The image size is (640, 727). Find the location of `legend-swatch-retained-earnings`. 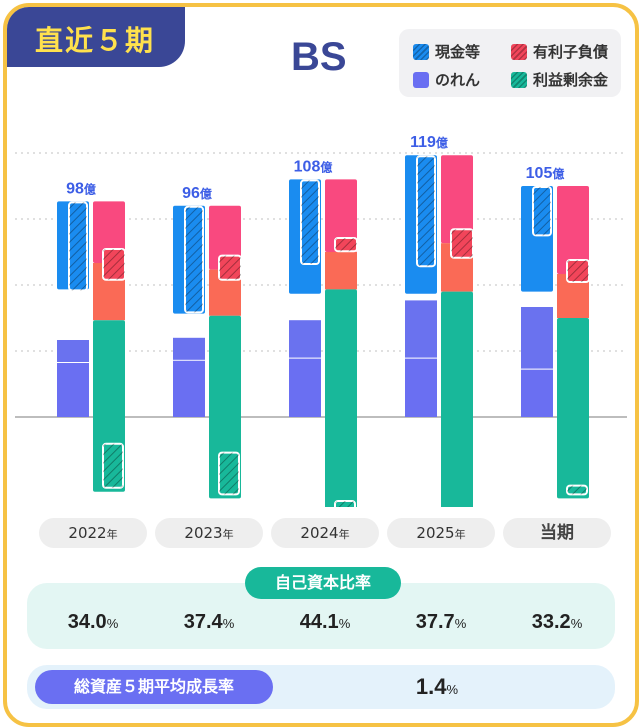

legend-swatch-retained-earnings is located at coordinates (519, 80).